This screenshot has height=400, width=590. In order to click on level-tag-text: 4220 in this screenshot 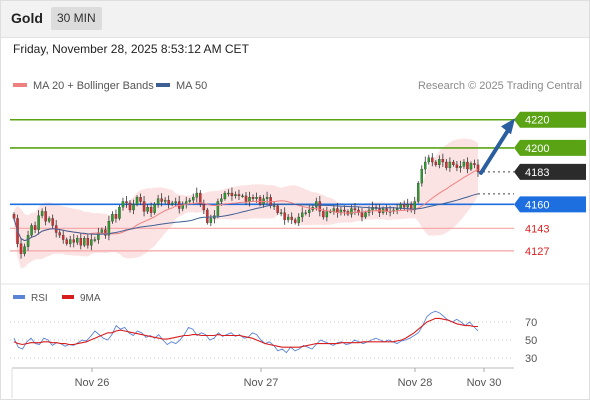, I will do `click(537, 121)`.